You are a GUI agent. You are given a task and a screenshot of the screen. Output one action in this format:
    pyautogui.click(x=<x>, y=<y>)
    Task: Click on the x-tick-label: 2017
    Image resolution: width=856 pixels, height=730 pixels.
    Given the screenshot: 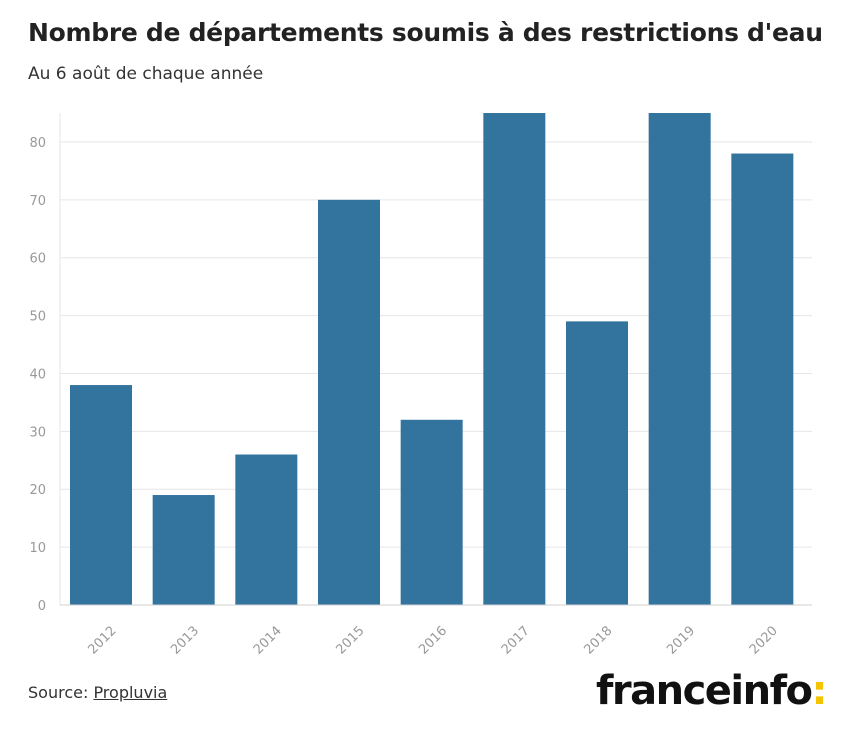 What is the action you would take?
    pyautogui.click(x=516, y=641)
    